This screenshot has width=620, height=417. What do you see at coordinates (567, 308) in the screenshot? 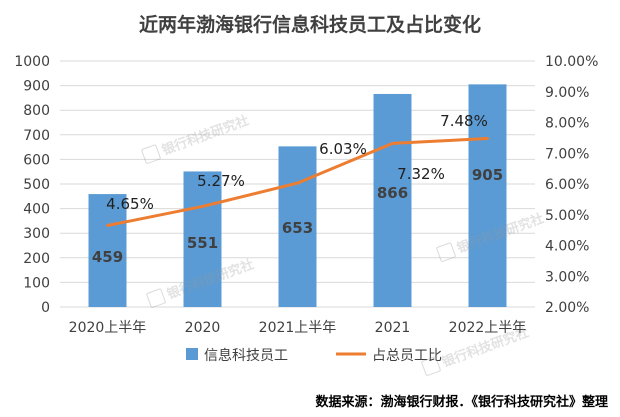
I see `y-right-tick-label: 2.00%` at bounding box center [567, 308].